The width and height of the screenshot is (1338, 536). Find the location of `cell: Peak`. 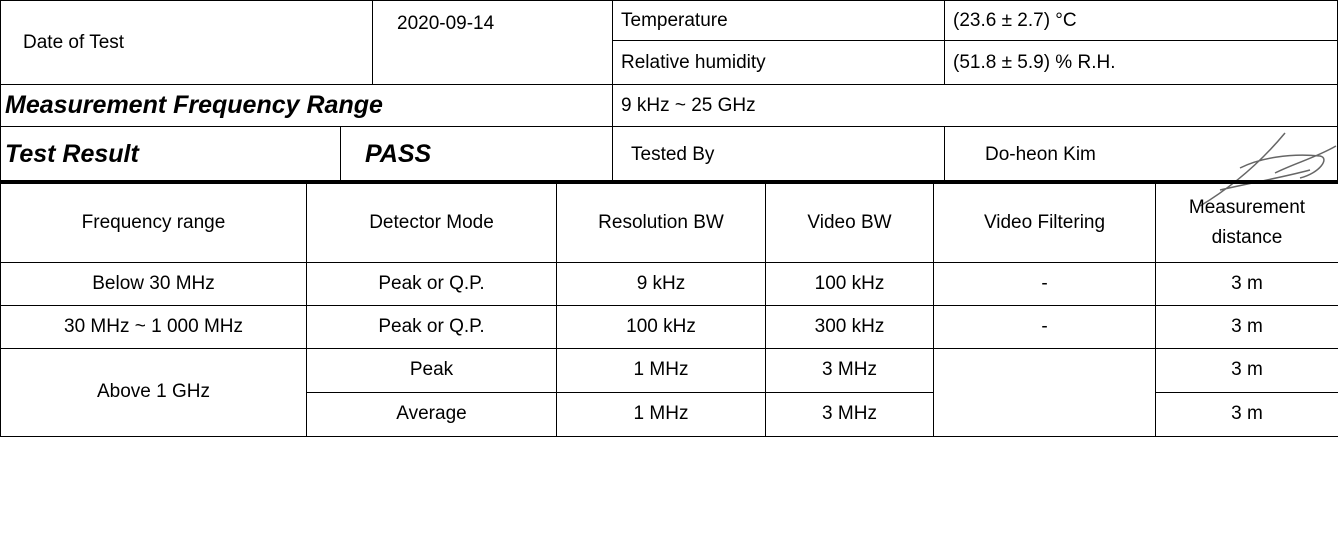

cell: Peak is located at coordinates (431, 370).